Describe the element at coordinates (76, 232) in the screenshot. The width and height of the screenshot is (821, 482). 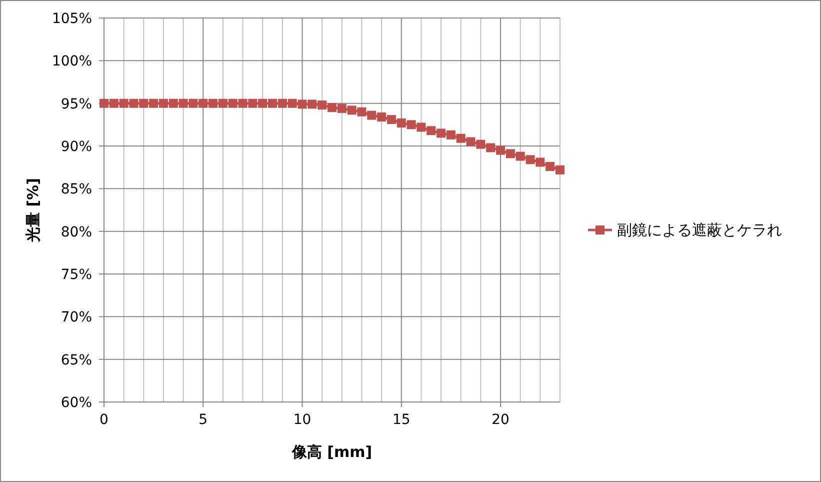
I see `y-tick-label: 80%` at that location.